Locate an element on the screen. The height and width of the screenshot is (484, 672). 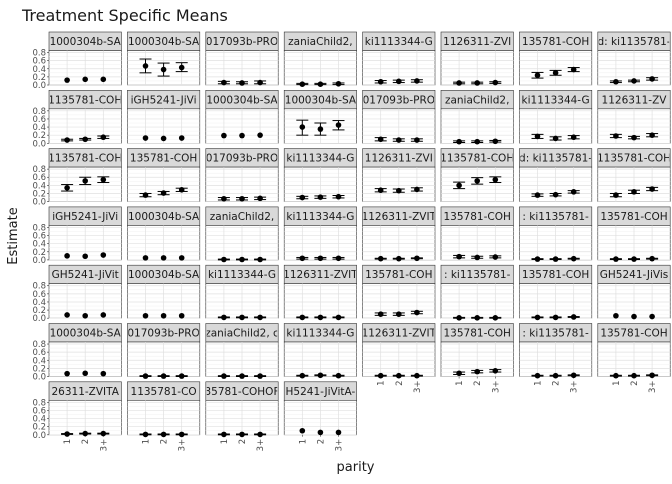
facet-strip-label: GH5241-JiVit is located at coordinates (85, 275).